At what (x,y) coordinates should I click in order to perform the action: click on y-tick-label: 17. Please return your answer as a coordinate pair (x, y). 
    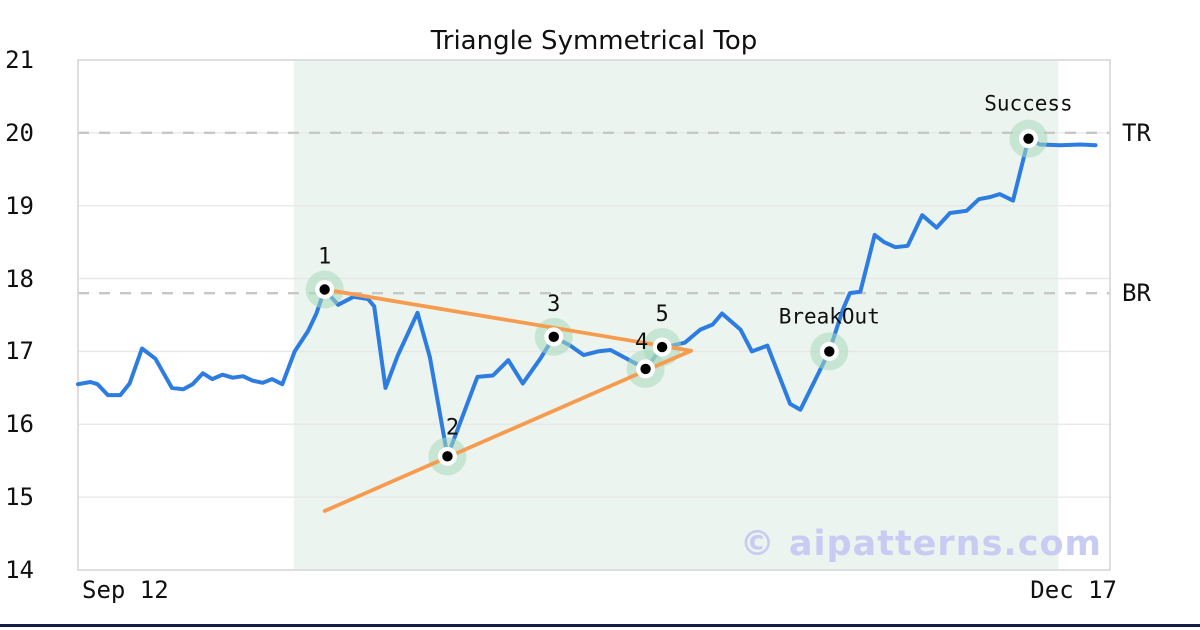
    Looking at the image, I should click on (19, 351).